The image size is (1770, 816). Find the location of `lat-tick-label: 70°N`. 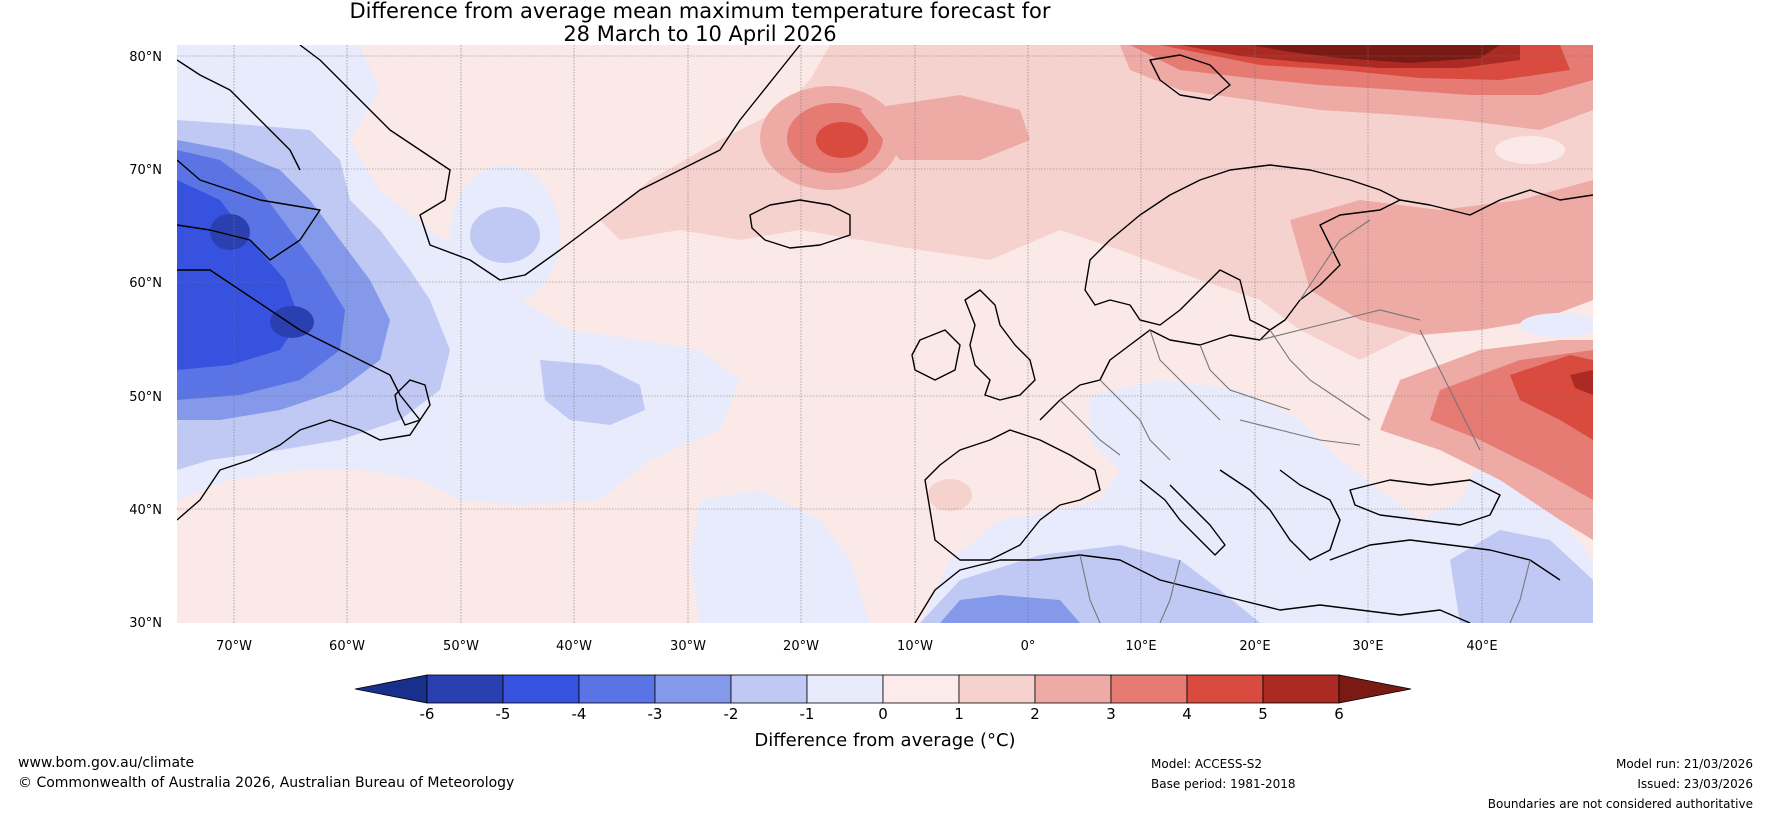

lat-tick-label: 70°N is located at coordinates (145, 170).